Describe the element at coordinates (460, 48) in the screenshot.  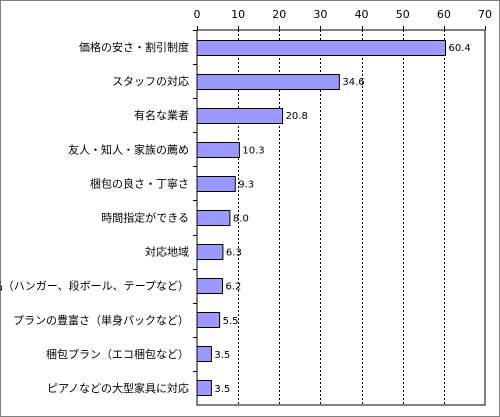
I see `data-label: 60.4` at that location.